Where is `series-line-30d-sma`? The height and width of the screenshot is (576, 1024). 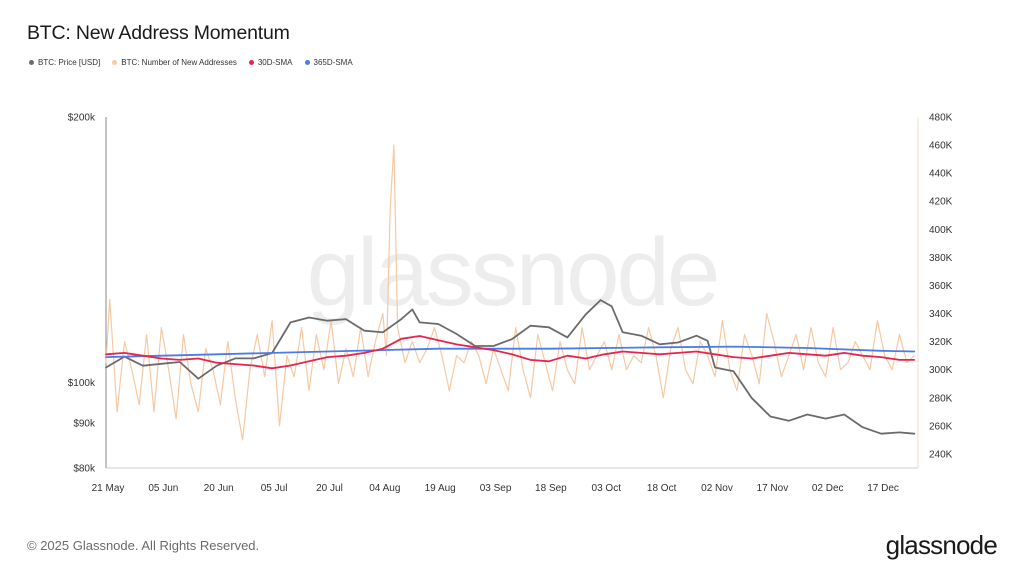
series-line-30d-sma is located at coordinates (510, 352).